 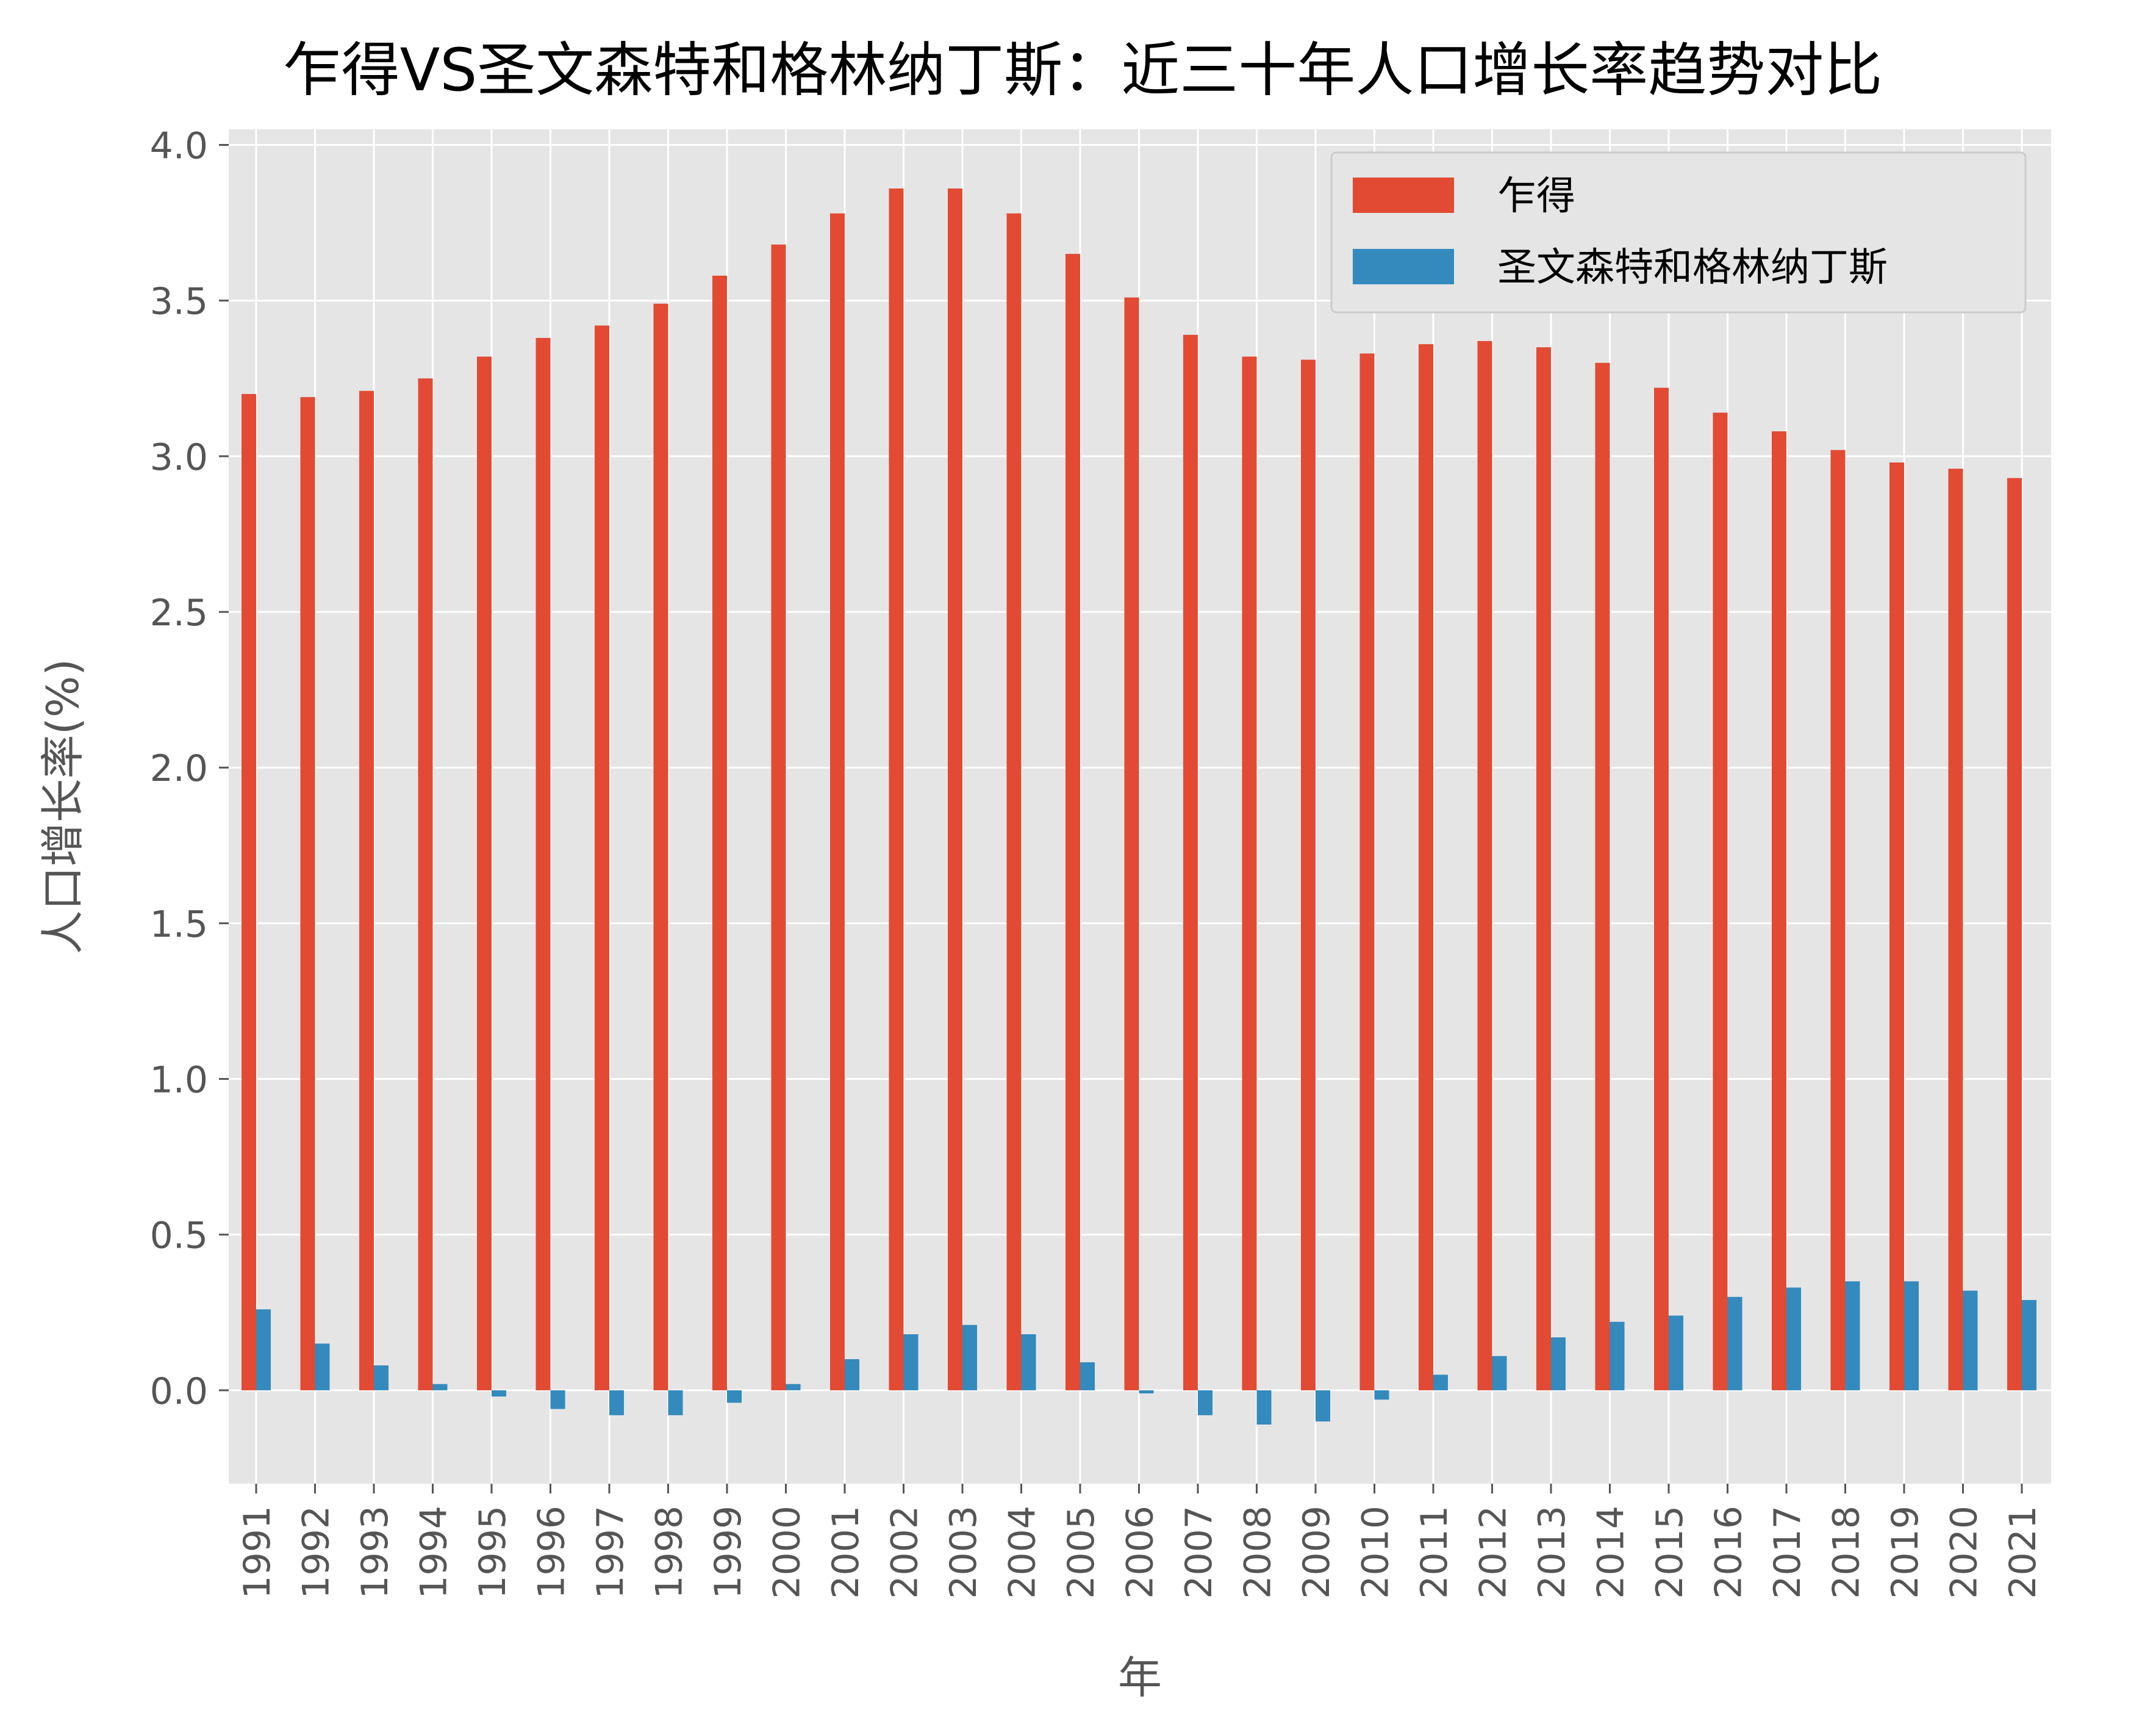 What do you see at coordinates (1787, 1552) in the screenshot?
I see `x-tick-label: 2017` at bounding box center [1787, 1552].